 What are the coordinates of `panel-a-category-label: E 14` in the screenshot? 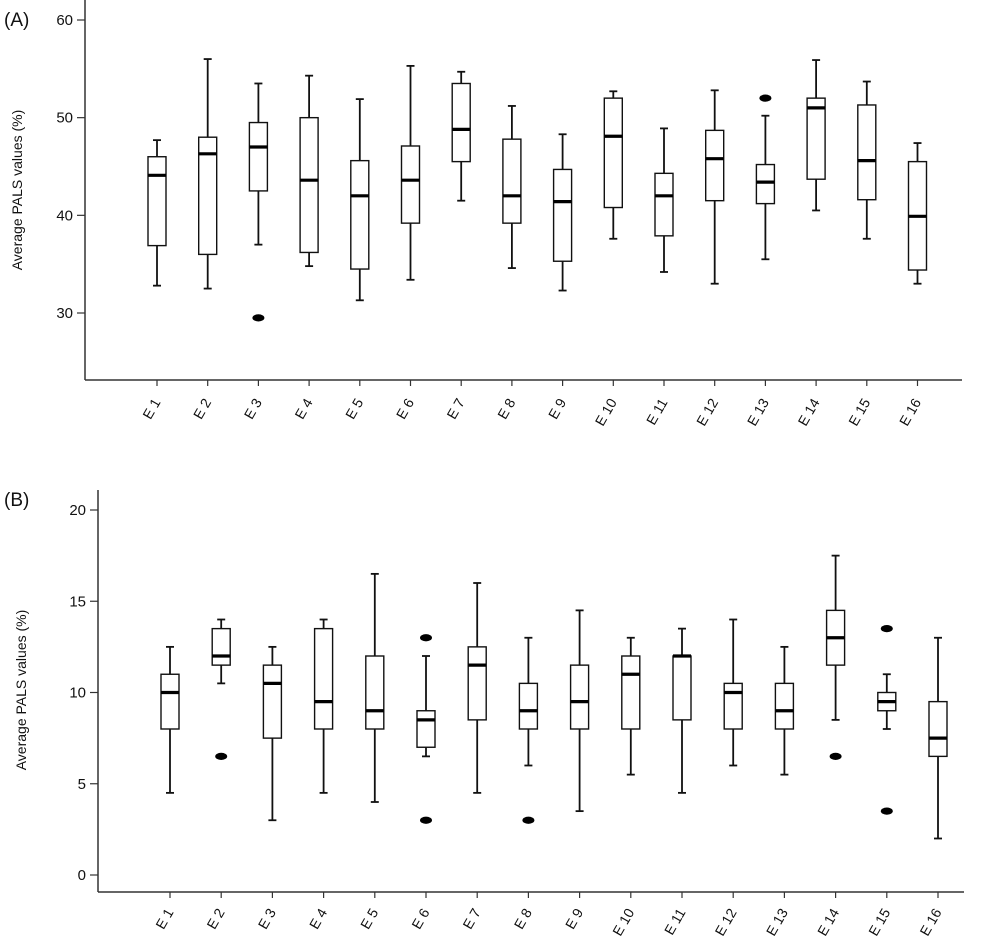 It's located at (808, 411).